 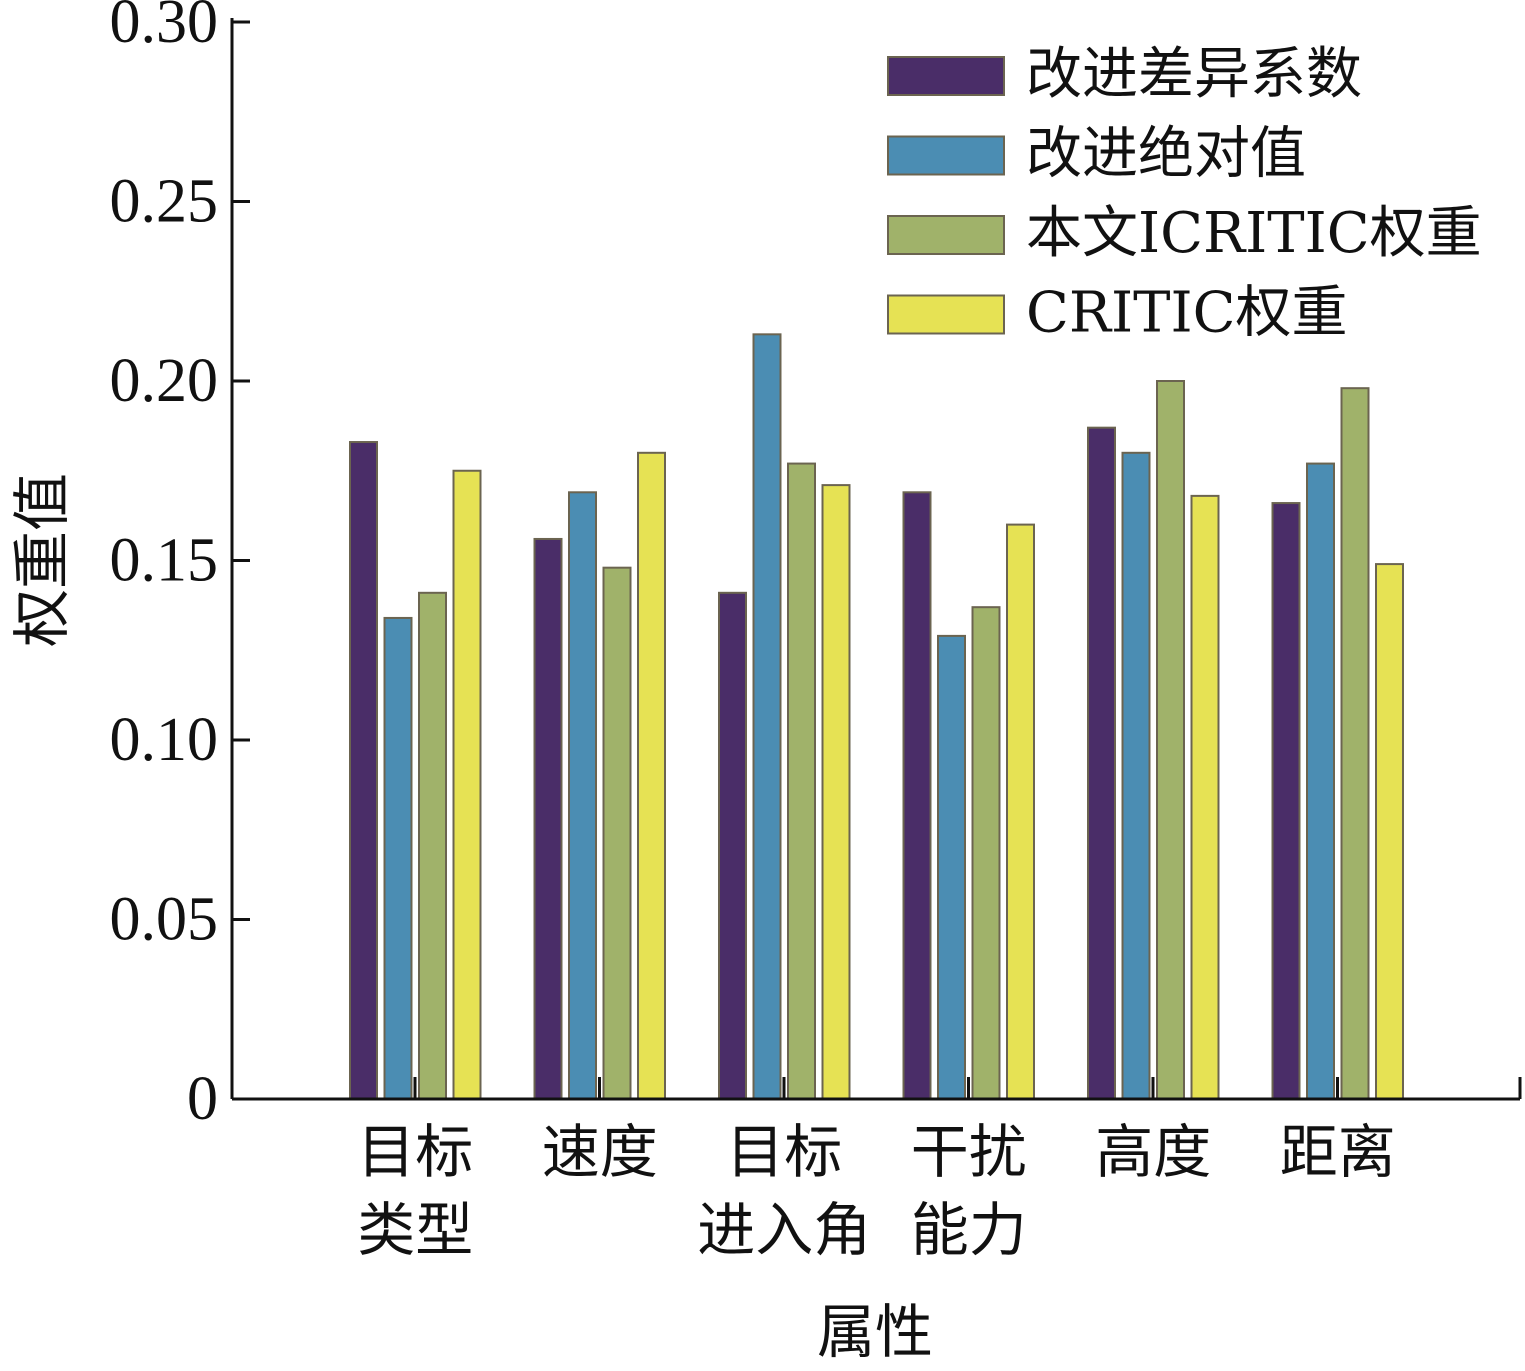 I want to click on y-axis-title: 权重值, so click(x=42, y=560).